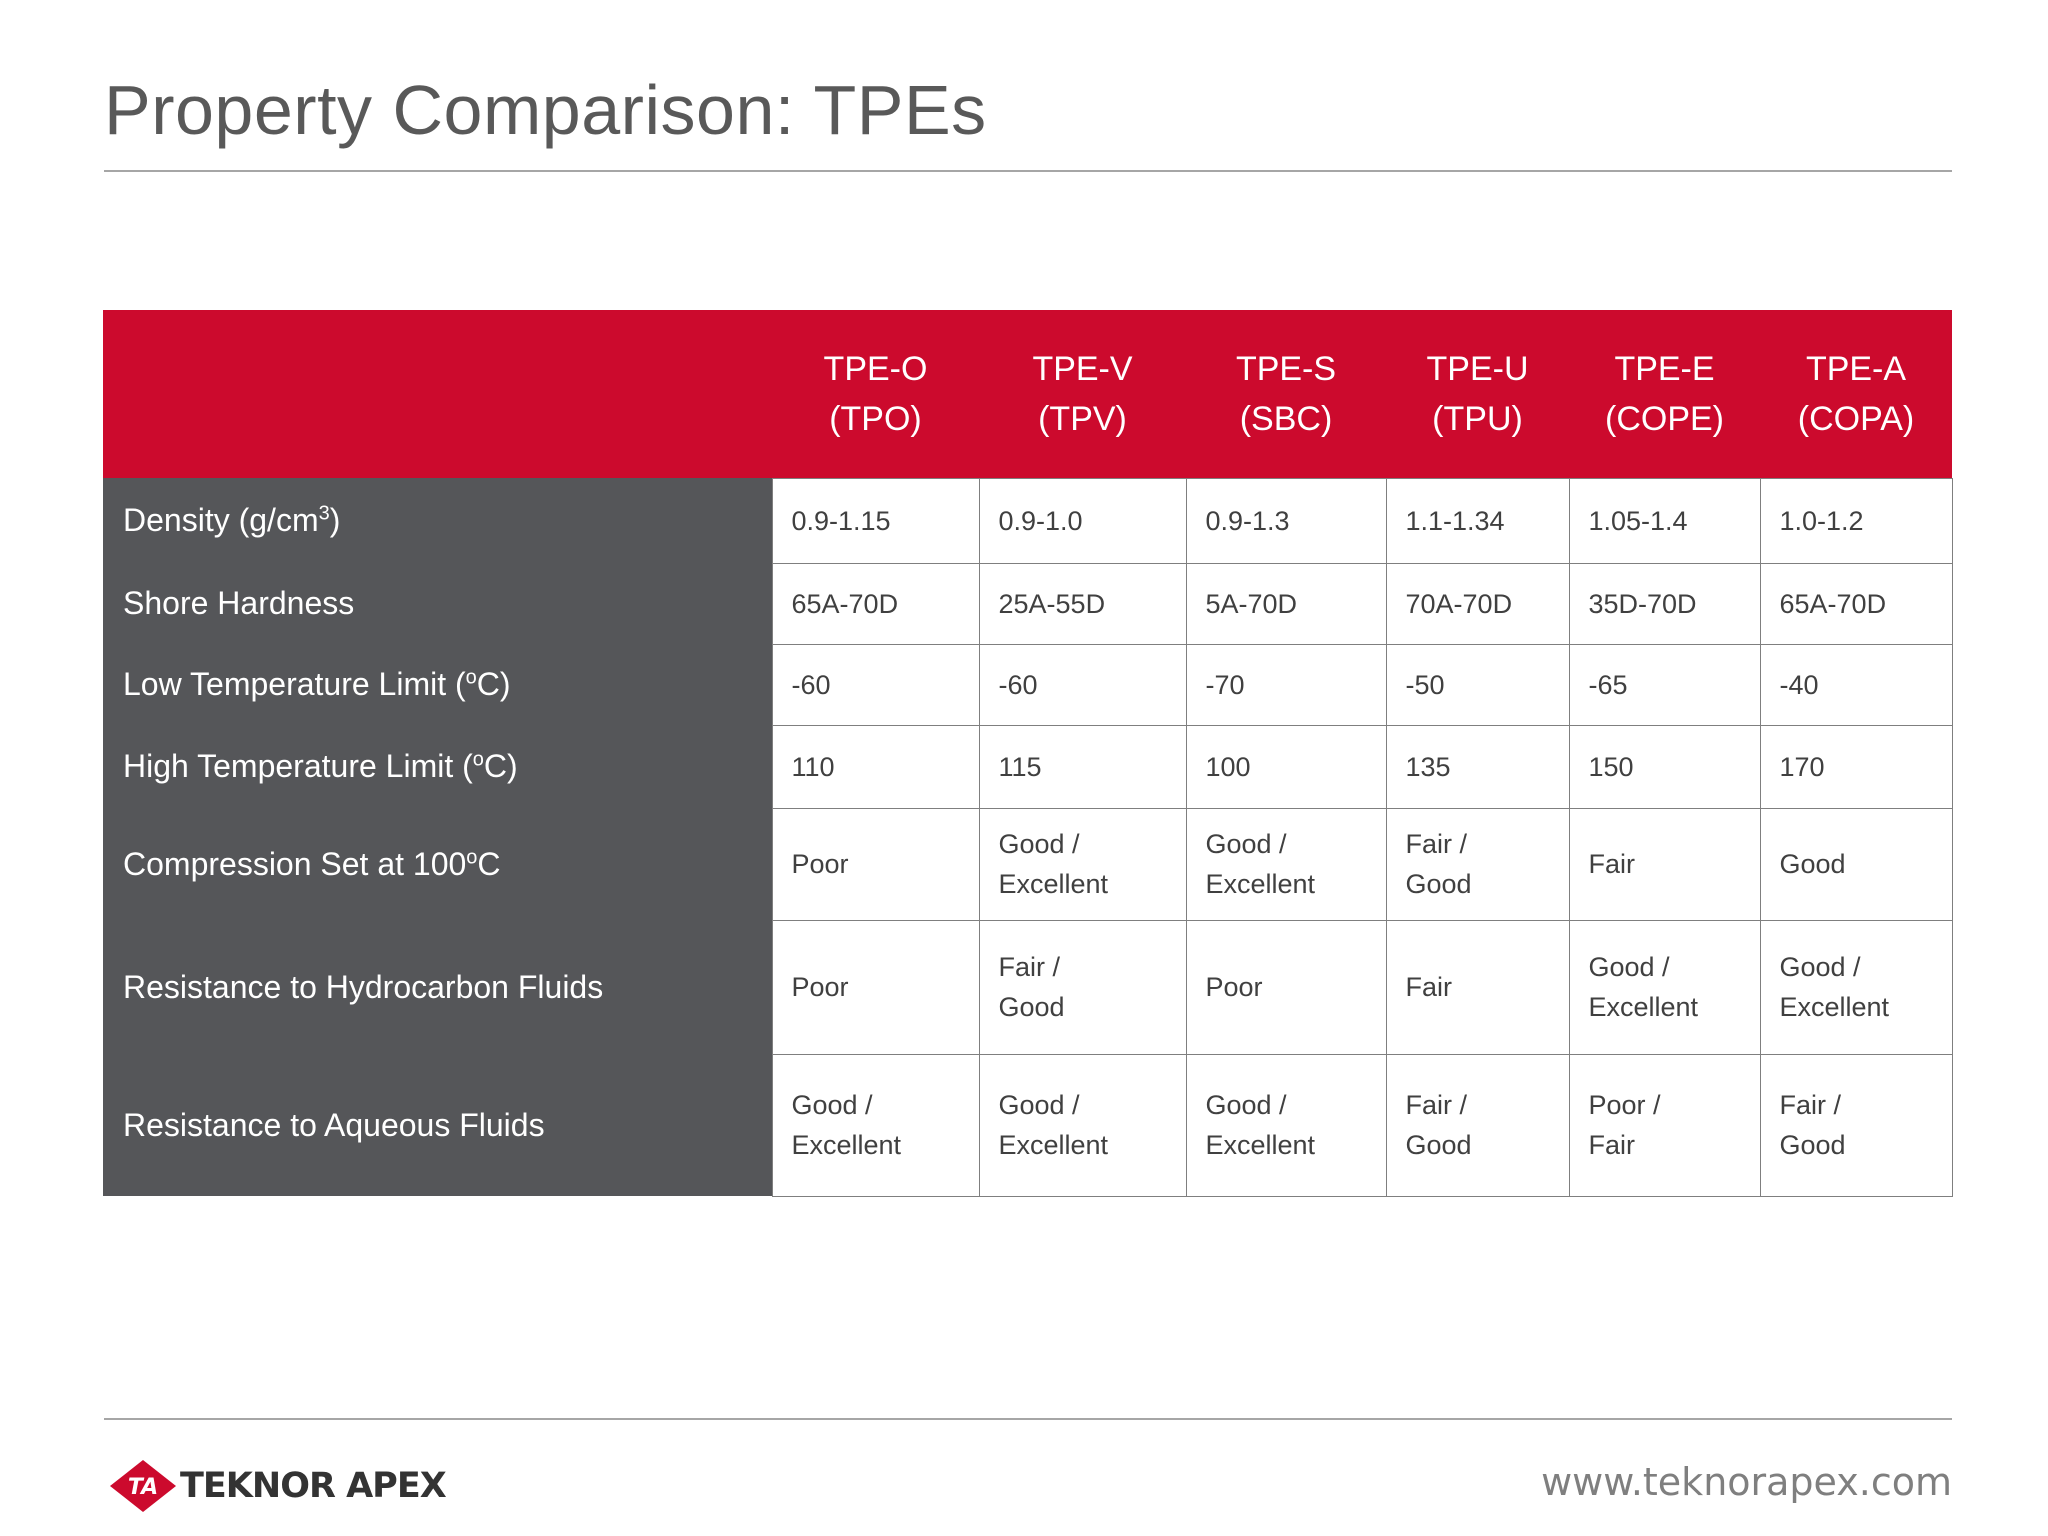  I want to click on table-cell: 110, so click(875, 766).